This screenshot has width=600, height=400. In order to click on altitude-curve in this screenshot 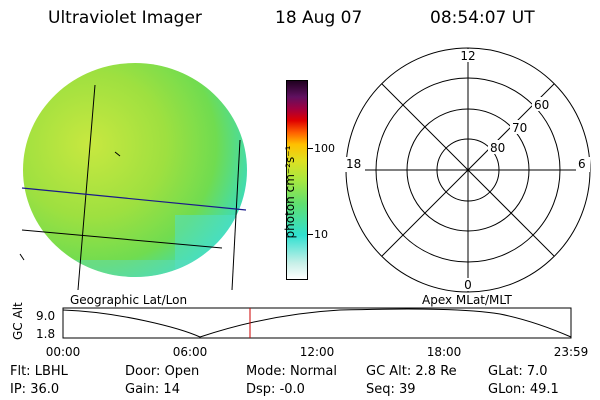, I will do `click(317, 323)`.